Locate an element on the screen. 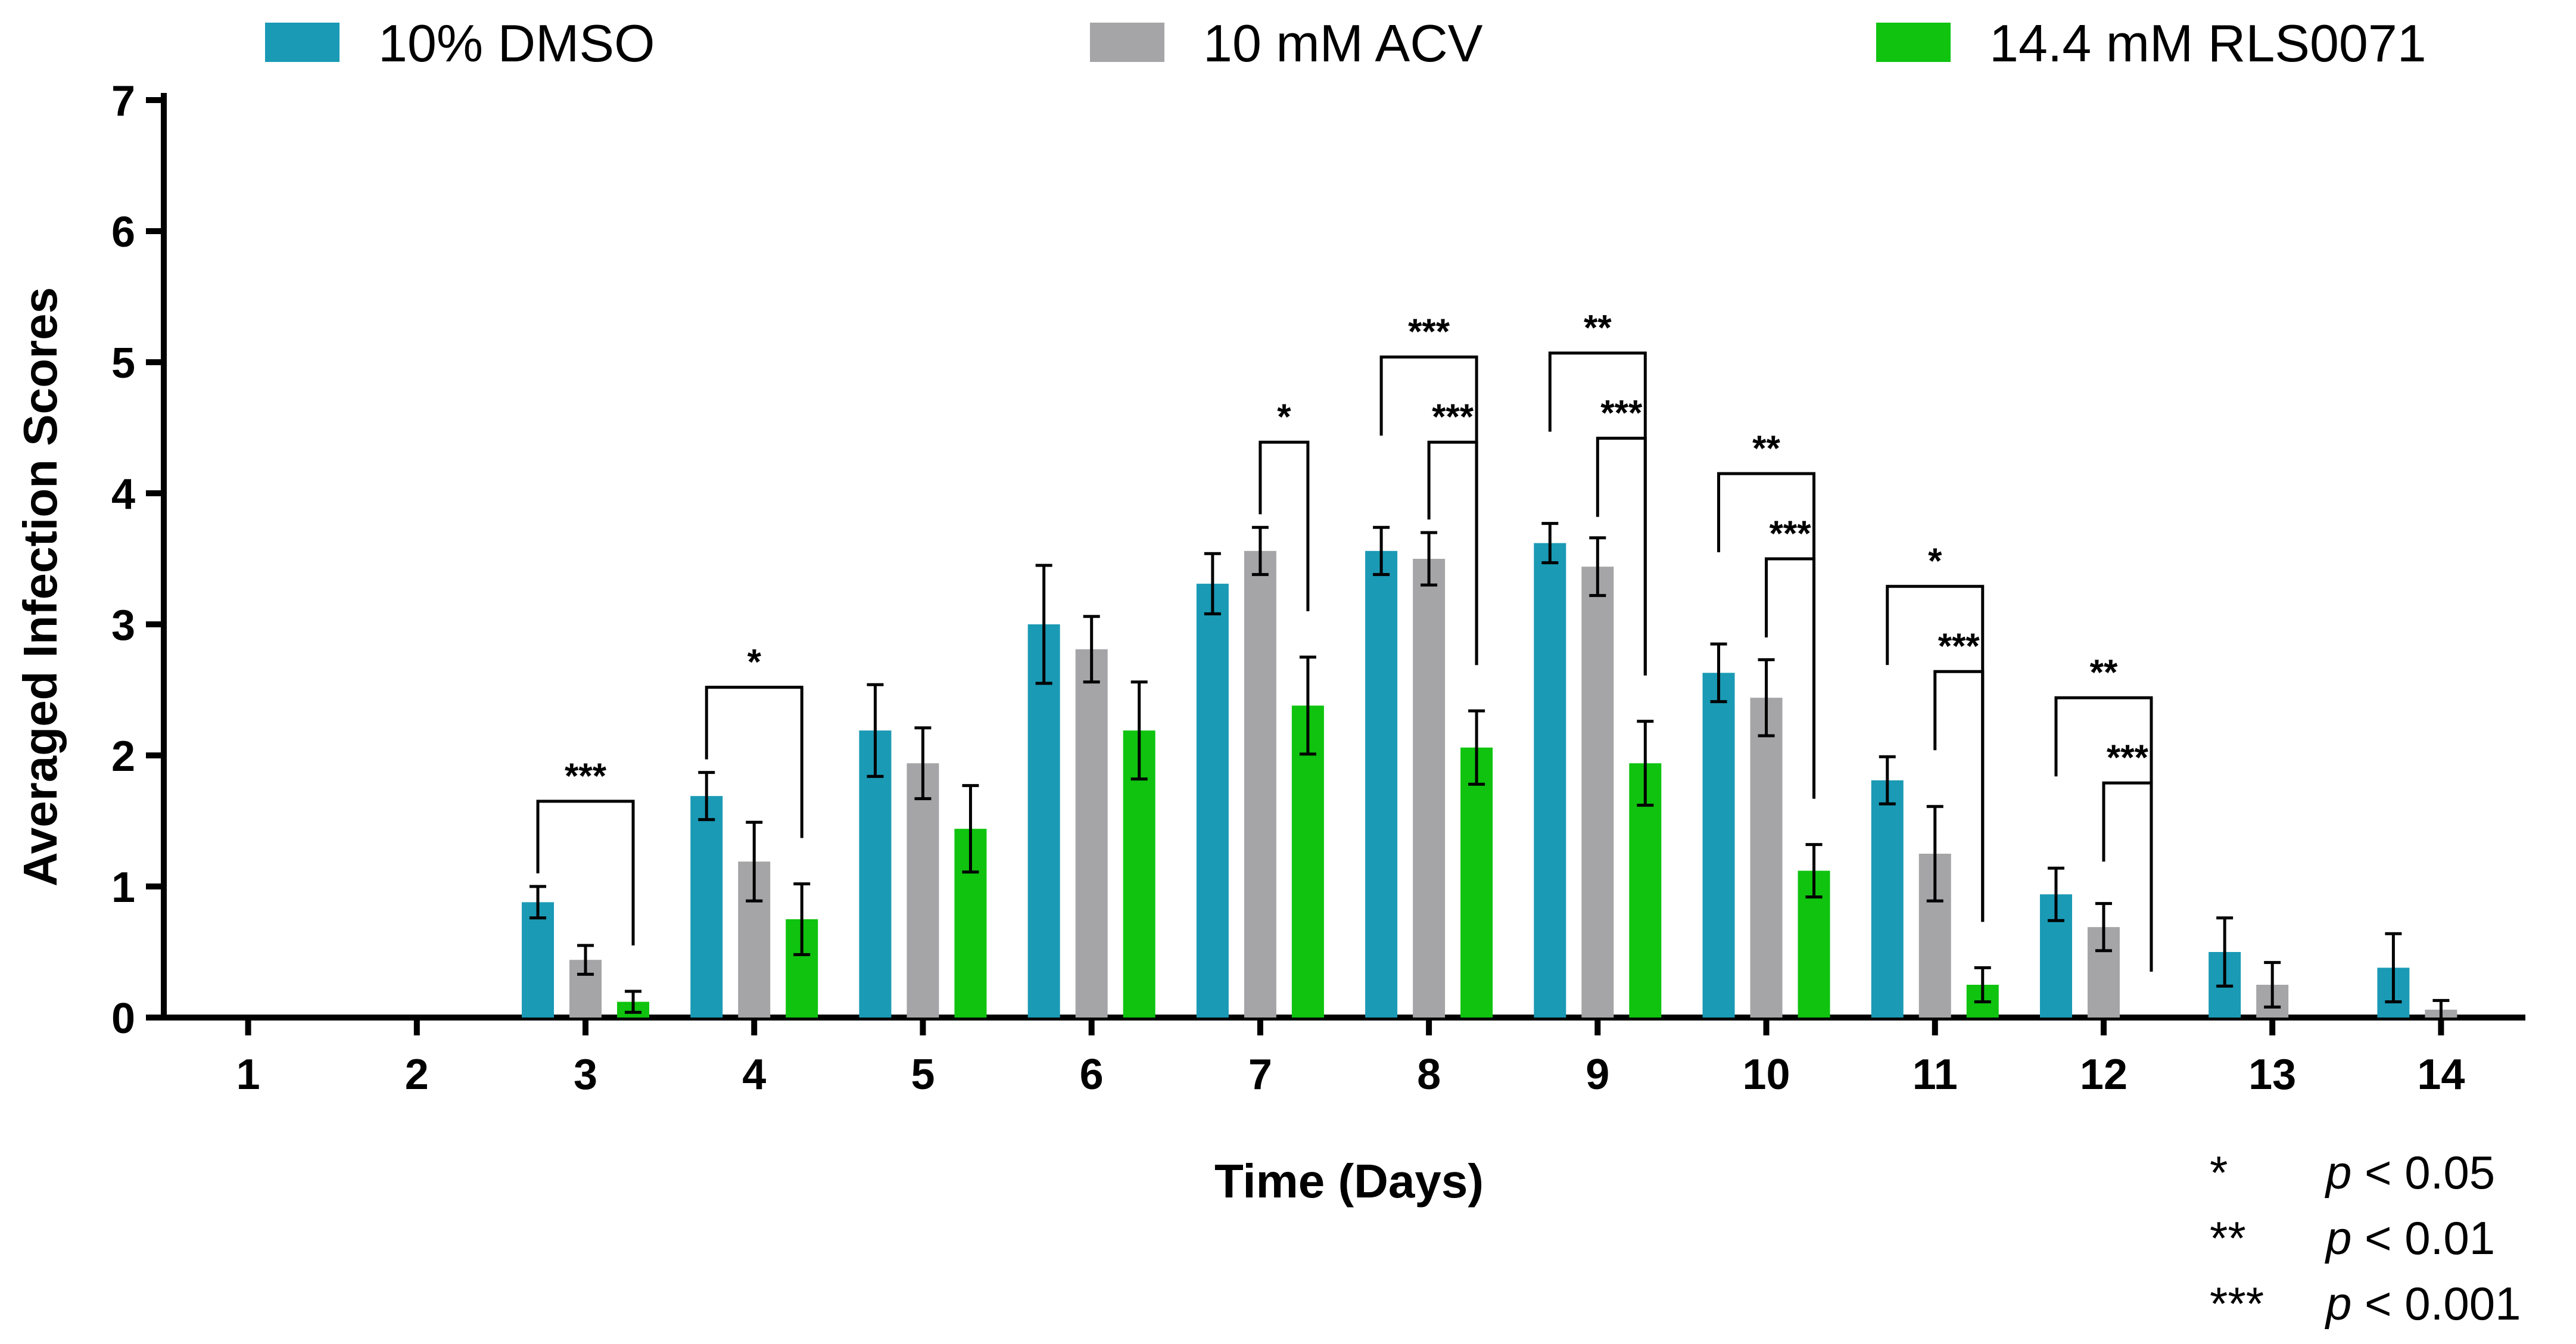 The image size is (2576, 1344). key-stars: ** is located at coordinates (2228, 1238).